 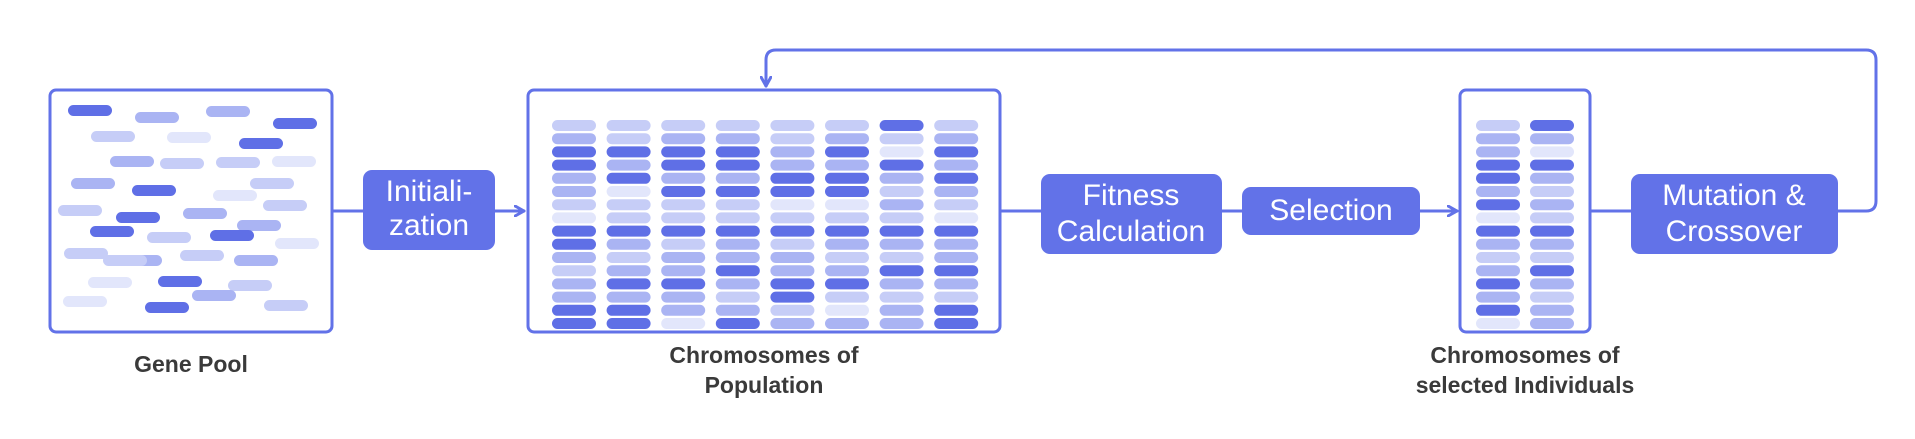 What do you see at coordinates (1524, 355) in the screenshot?
I see `selected-caption: Chromosomes of` at bounding box center [1524, 355].